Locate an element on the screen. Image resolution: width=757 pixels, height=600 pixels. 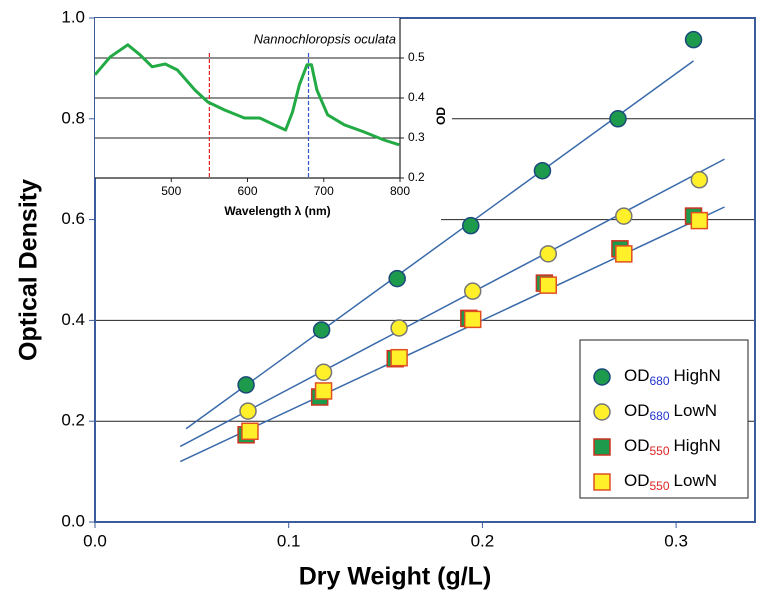
legend is located at coordinates (664, 419).